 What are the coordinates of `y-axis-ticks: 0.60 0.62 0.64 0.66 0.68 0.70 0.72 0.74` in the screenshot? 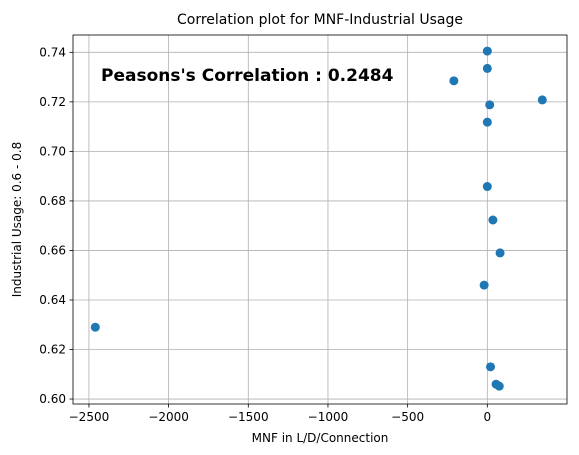 It's located at (56, 225).